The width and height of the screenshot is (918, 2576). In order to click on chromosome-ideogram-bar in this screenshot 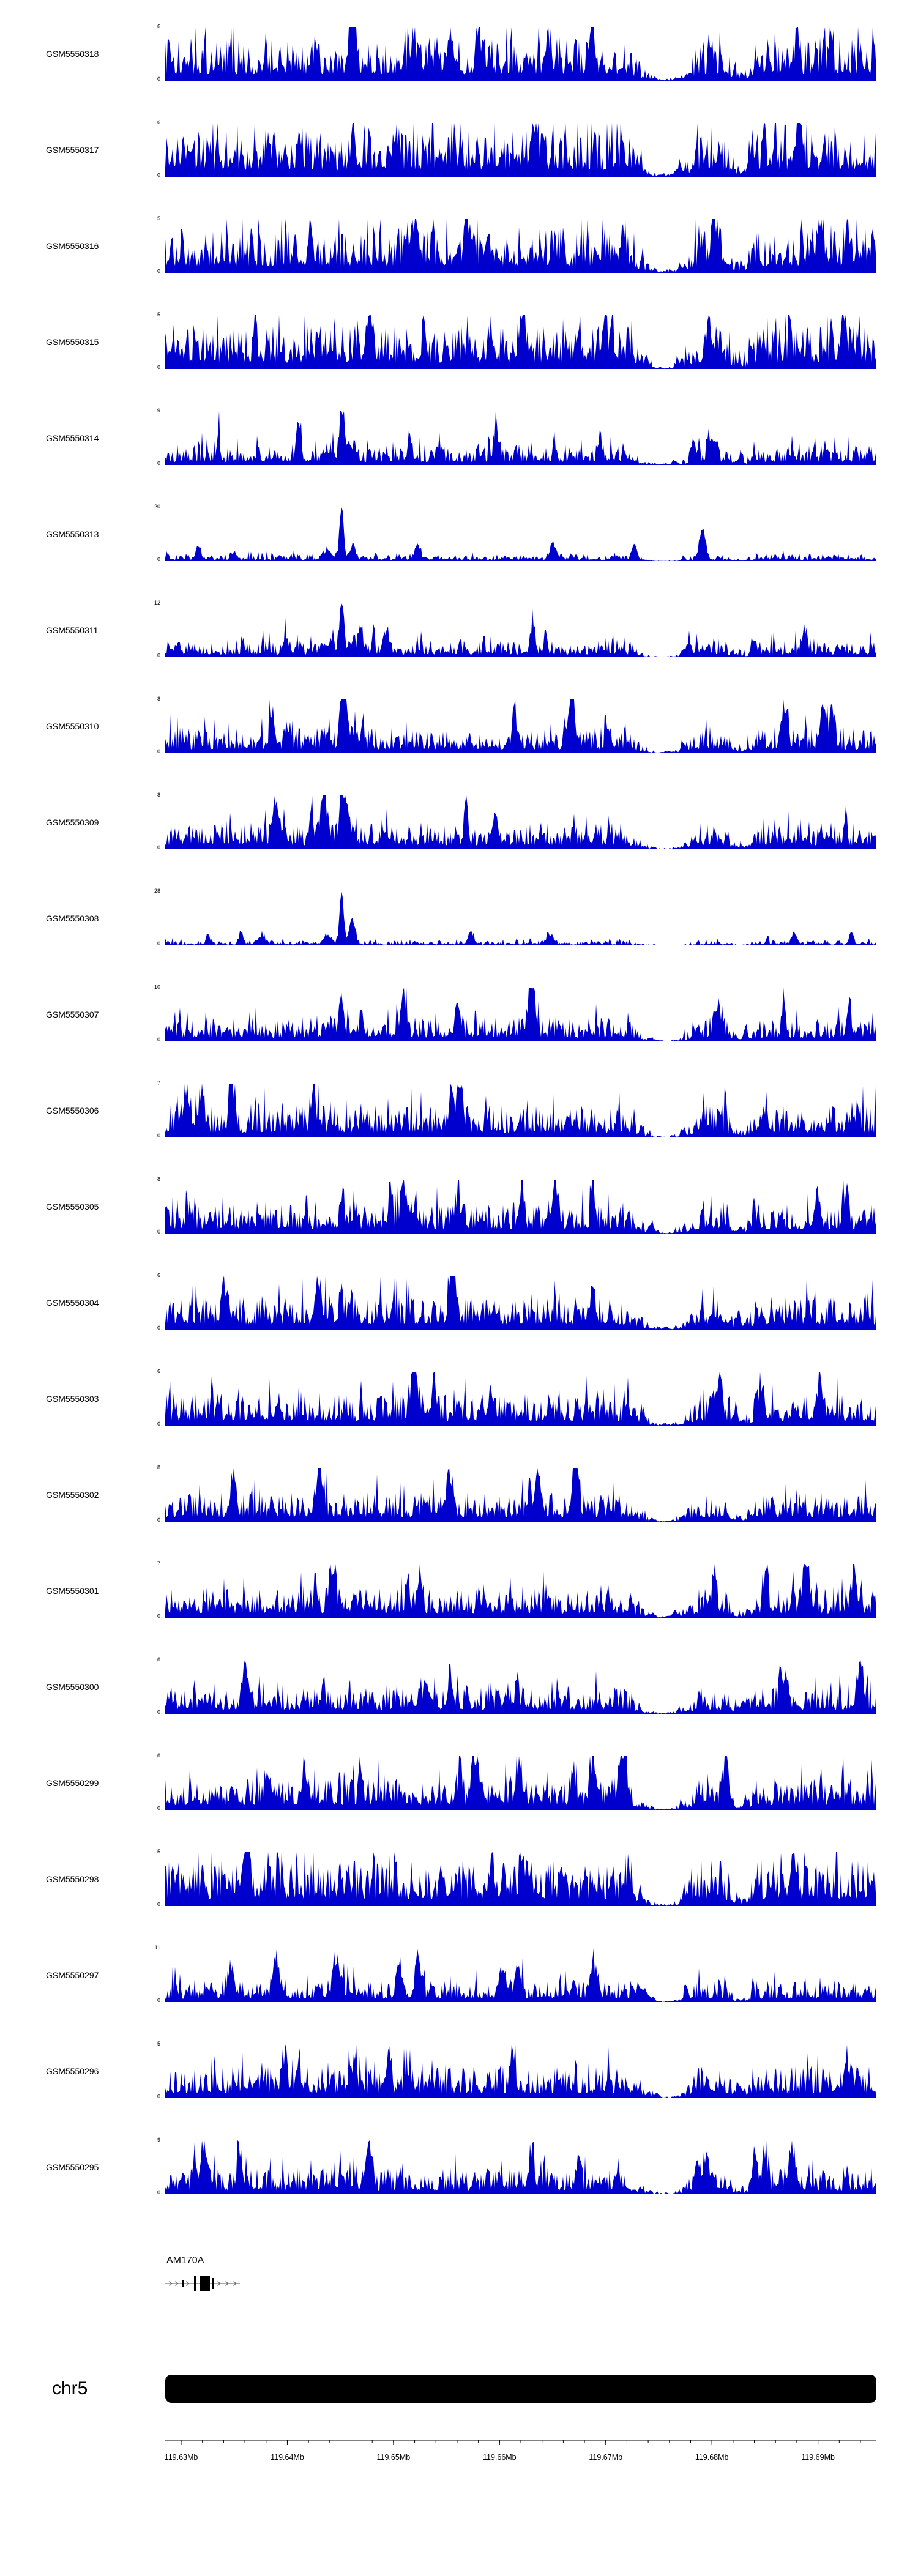, I will do `click(520, 2389)`.